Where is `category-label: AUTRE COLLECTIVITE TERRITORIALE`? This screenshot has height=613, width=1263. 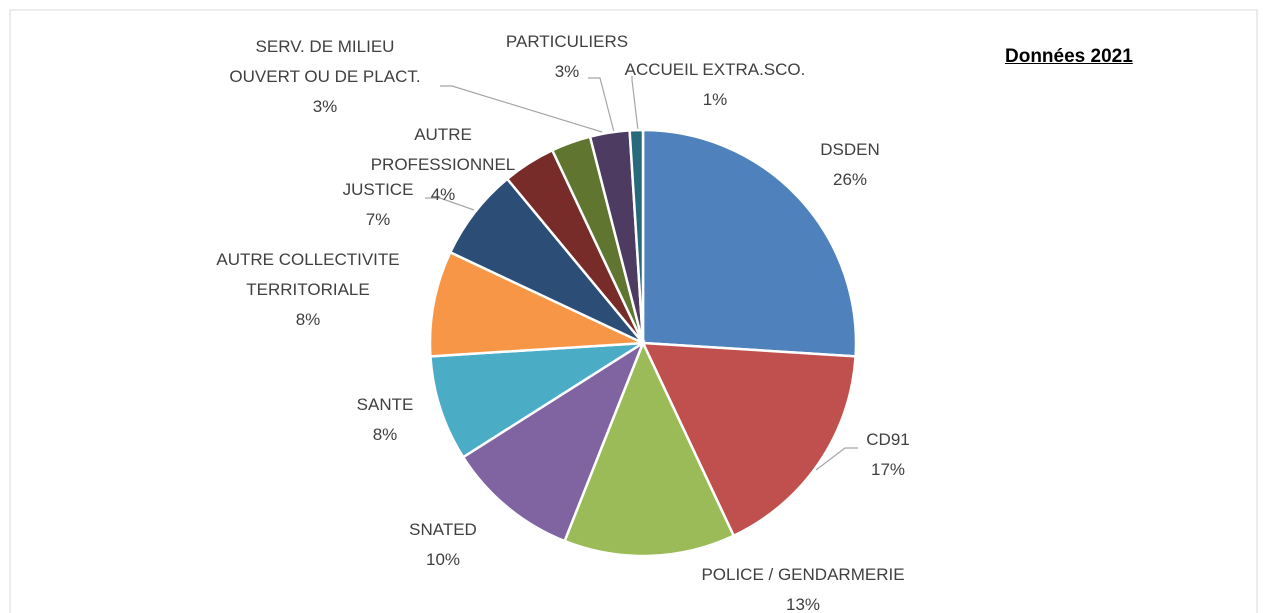 category-label: AUTRE COLLECTIVITE TERRITORIALE is located at coordinates (308, 274).